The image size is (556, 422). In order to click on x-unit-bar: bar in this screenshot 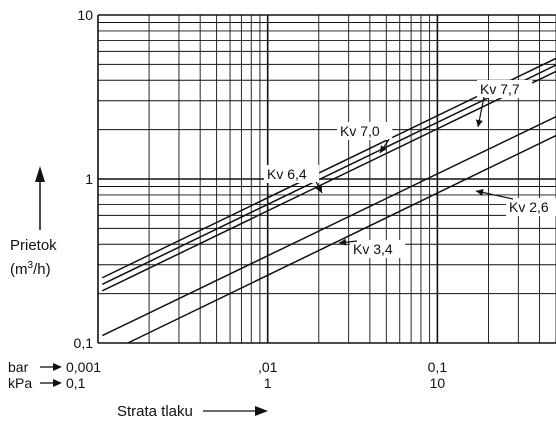, I will do `click(18, 367)`.